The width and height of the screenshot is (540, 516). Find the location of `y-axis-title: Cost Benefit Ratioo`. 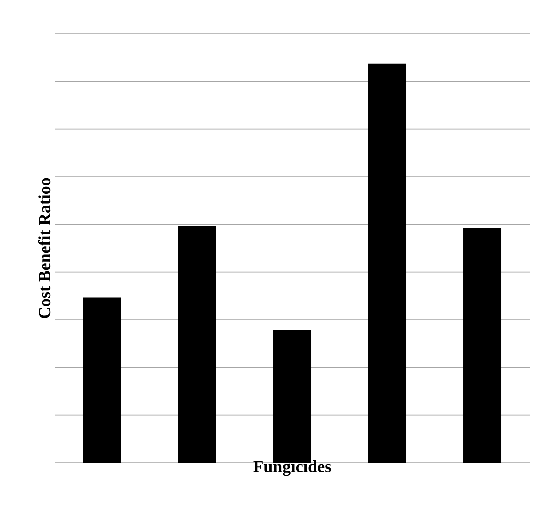

y-axis-title: Cost Benefit Ratioo is located at coordinates (44, 248).